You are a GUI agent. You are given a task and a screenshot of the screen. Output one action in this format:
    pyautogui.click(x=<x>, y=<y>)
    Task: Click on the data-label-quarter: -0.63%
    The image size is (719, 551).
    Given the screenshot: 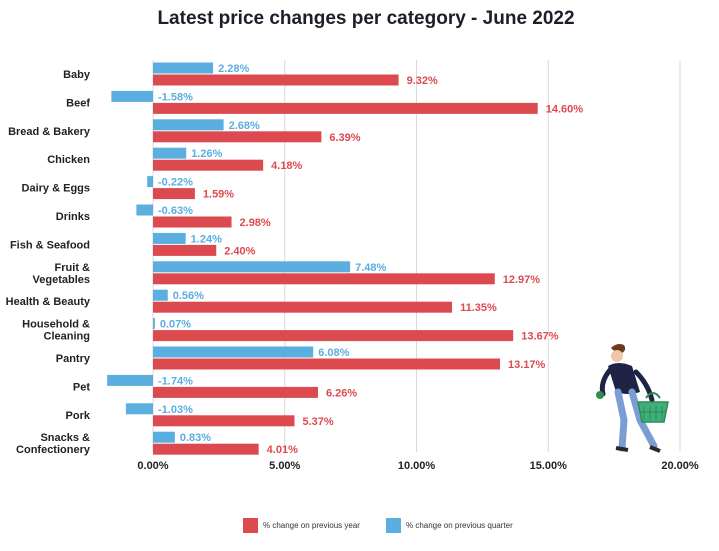 What is the action you would take?
    pyautogui.click(x=175, y=211)
    